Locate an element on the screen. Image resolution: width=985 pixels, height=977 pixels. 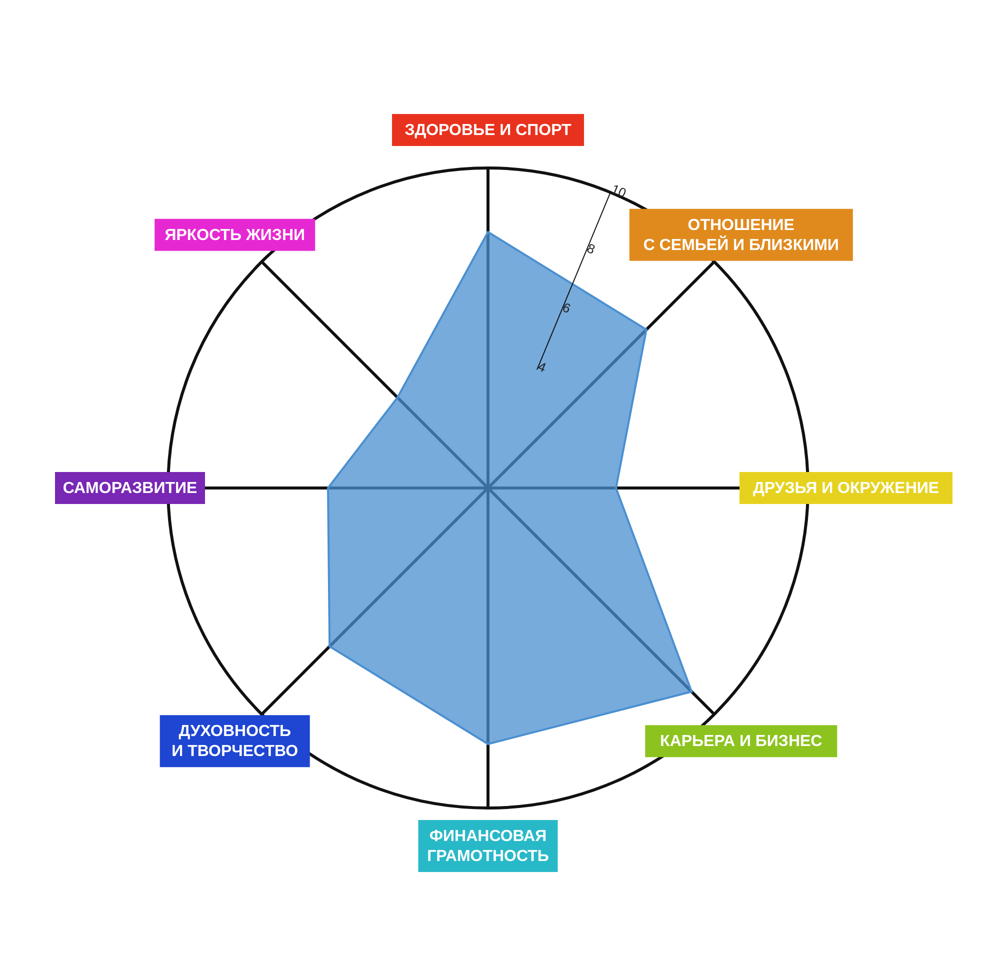
spoke-label: ФИНАНСОВАЯ ГРАМОТНОСТЬ is located at coordinates (488, 846).